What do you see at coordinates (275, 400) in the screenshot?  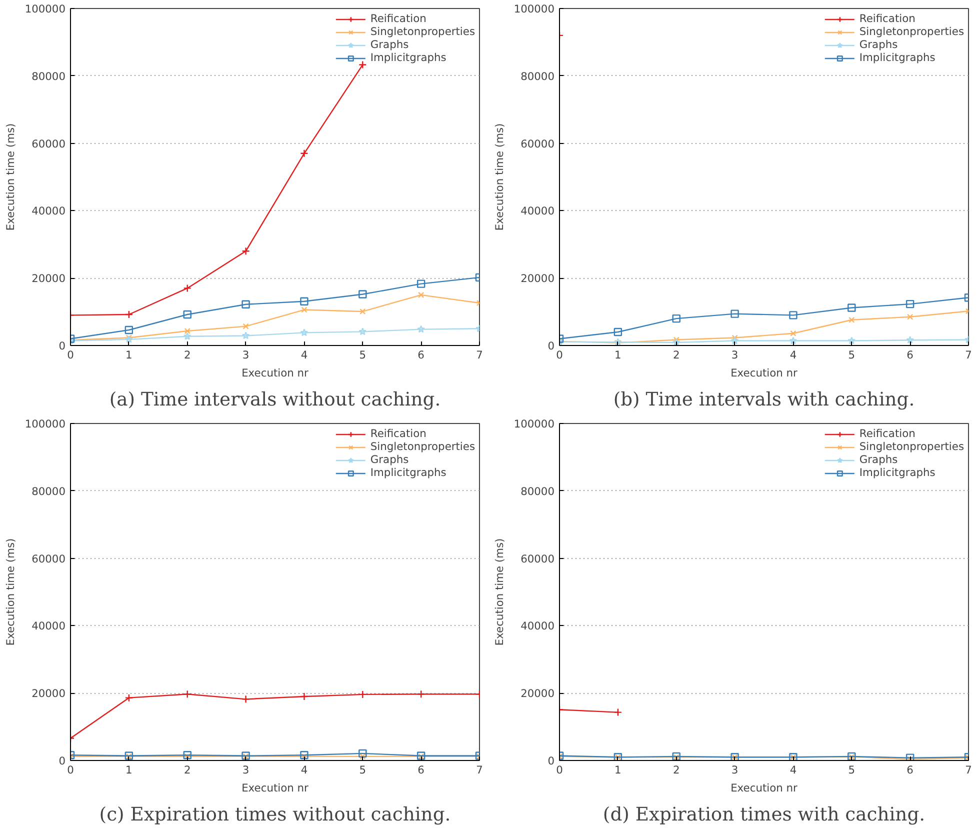 I see `text: (a) Time intervals without caching.` at bounding box center [275, 400].